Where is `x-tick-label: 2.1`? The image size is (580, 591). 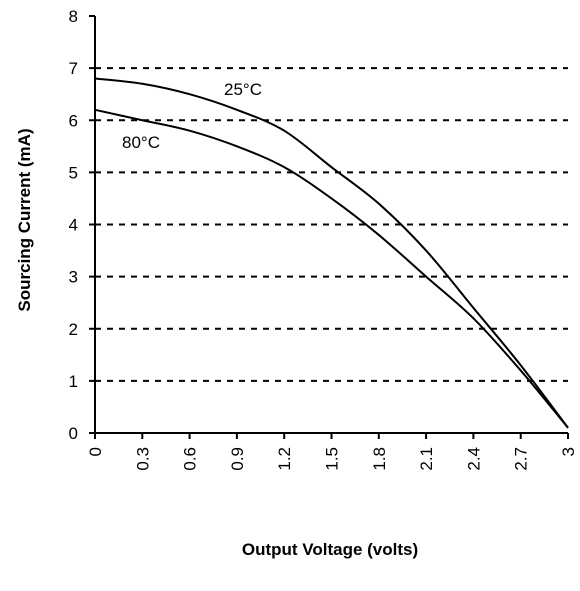
x-tick-label: 2.1 is located at coordinates (426, 459).